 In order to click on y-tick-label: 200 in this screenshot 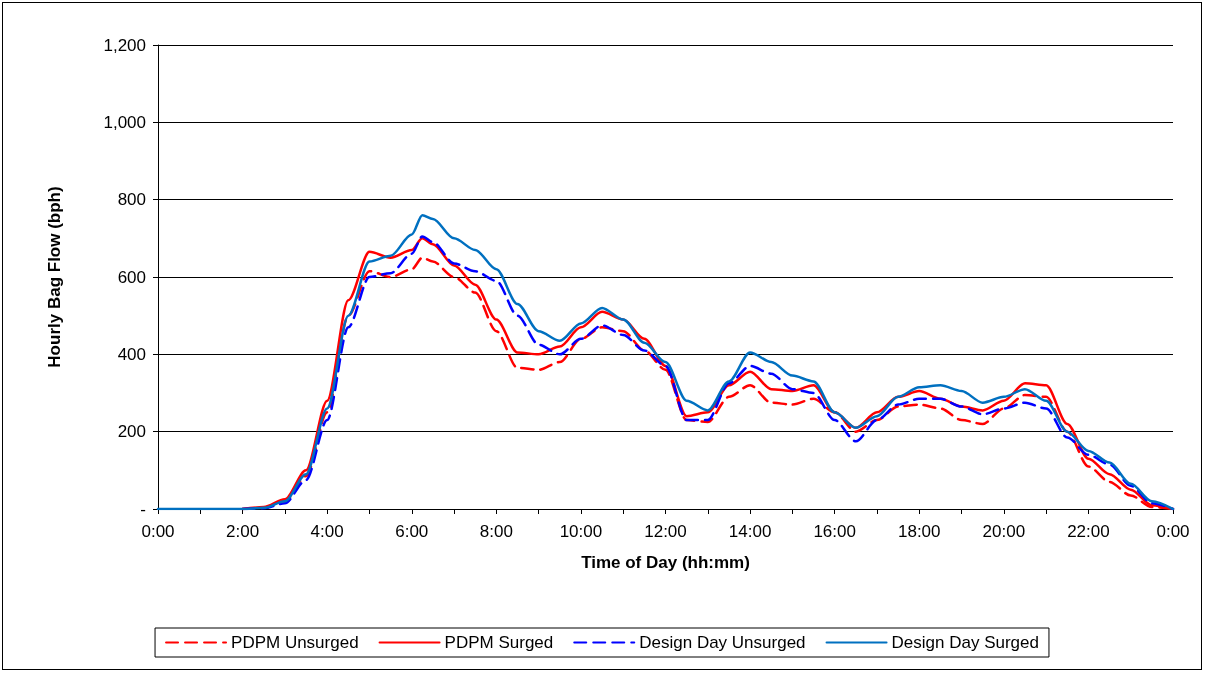, I will do `click(131, 432)`.